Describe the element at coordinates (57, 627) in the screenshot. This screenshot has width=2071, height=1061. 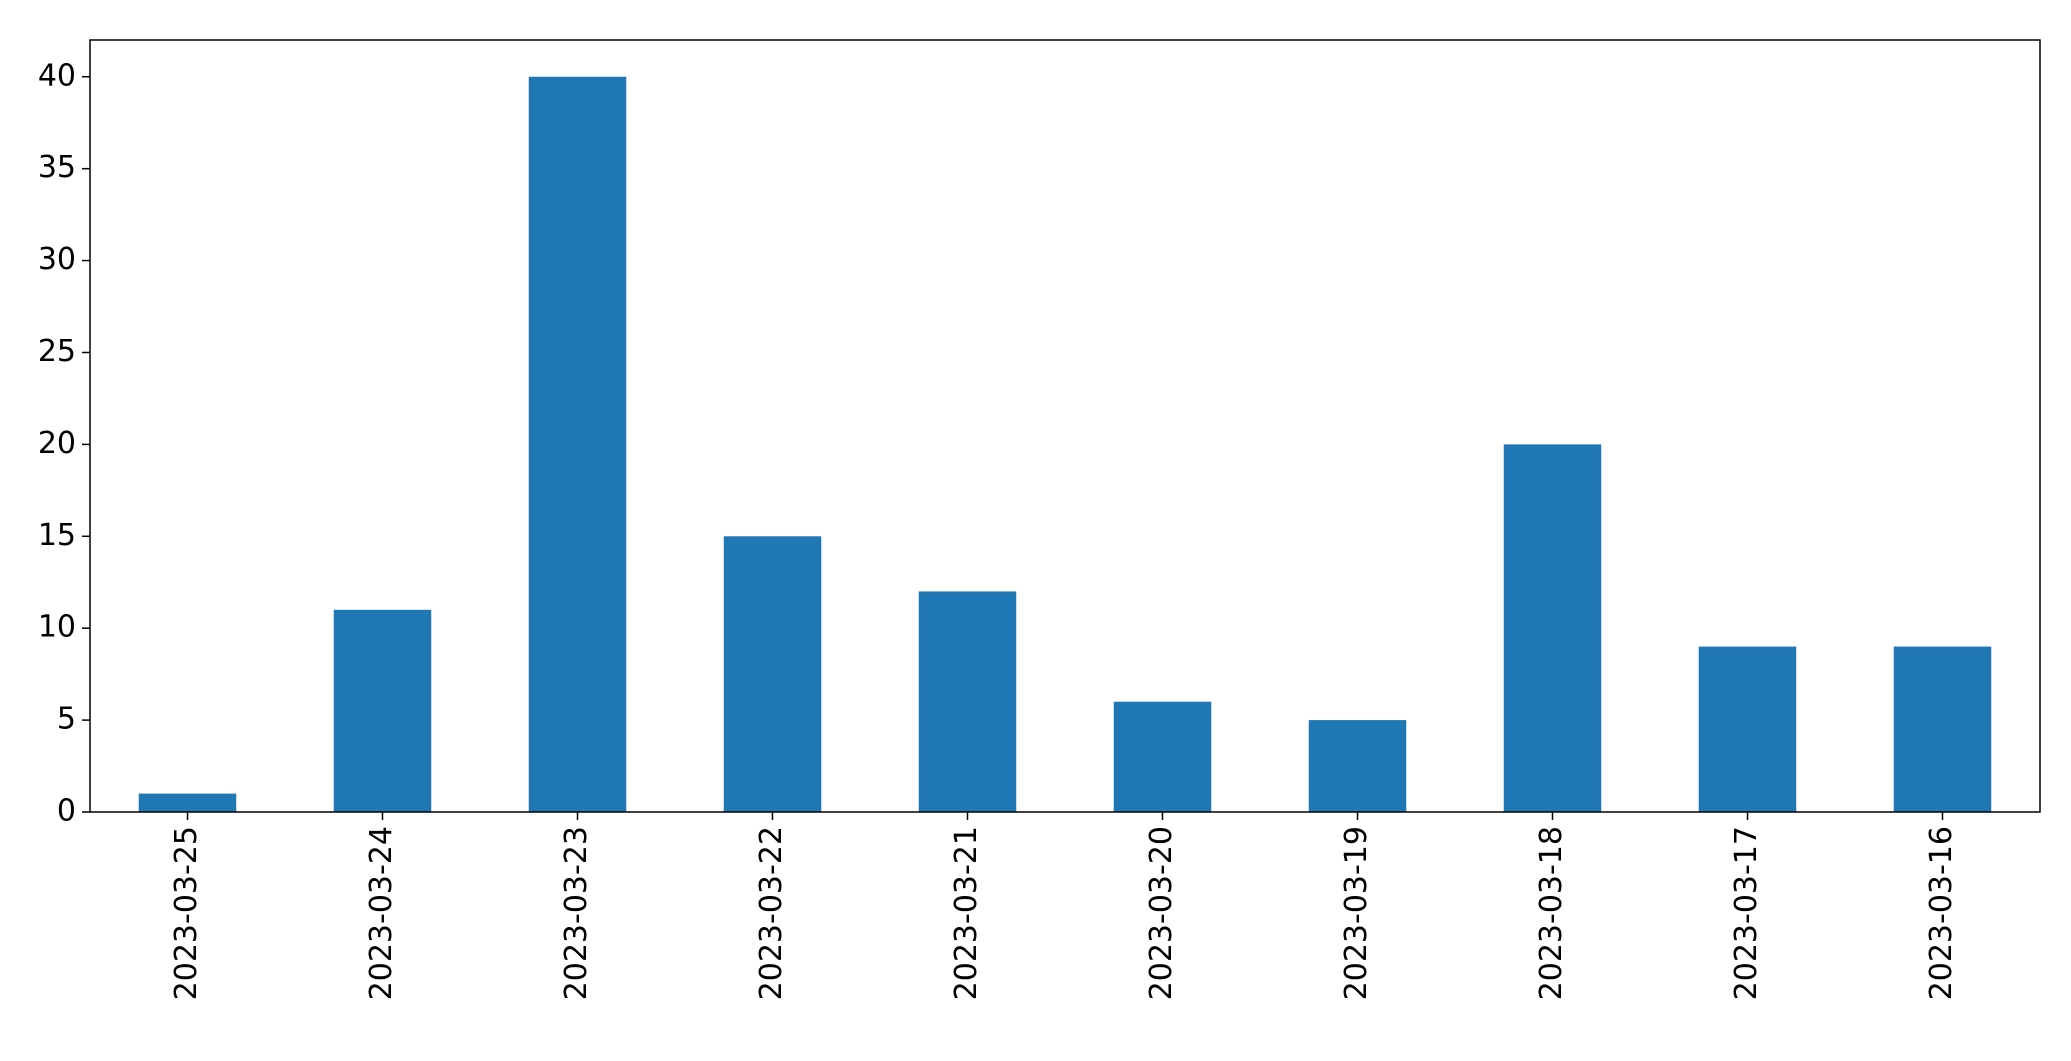
I see `y-tick-label: 10` at that location.